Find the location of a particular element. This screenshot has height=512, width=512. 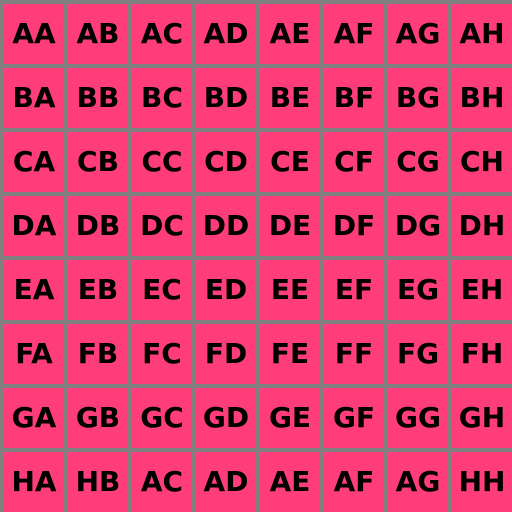

grid-cell: CH is located at coordinates (482, 162).